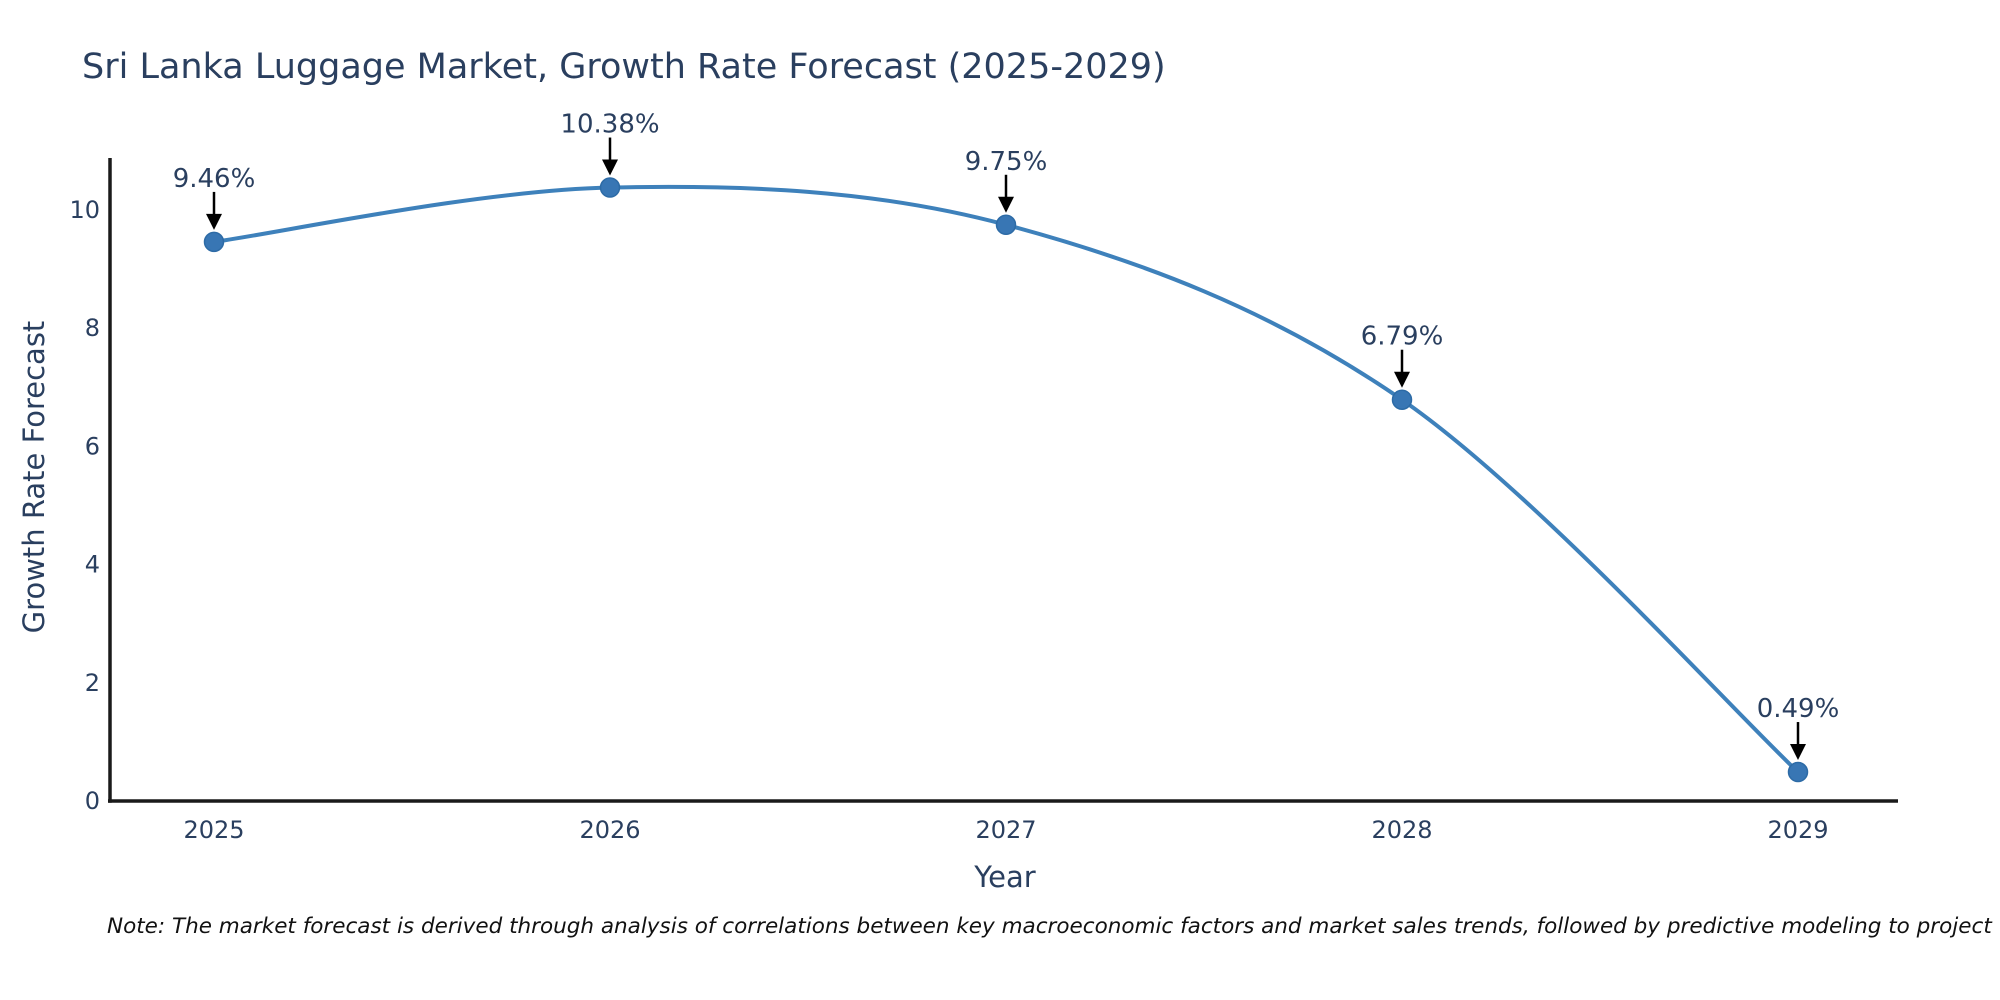 This screenshot has width=2000, height=1000. Describe the element at coordinates (609, 830) in the screenshot. I see `x-tick-label: 2026` at that location.